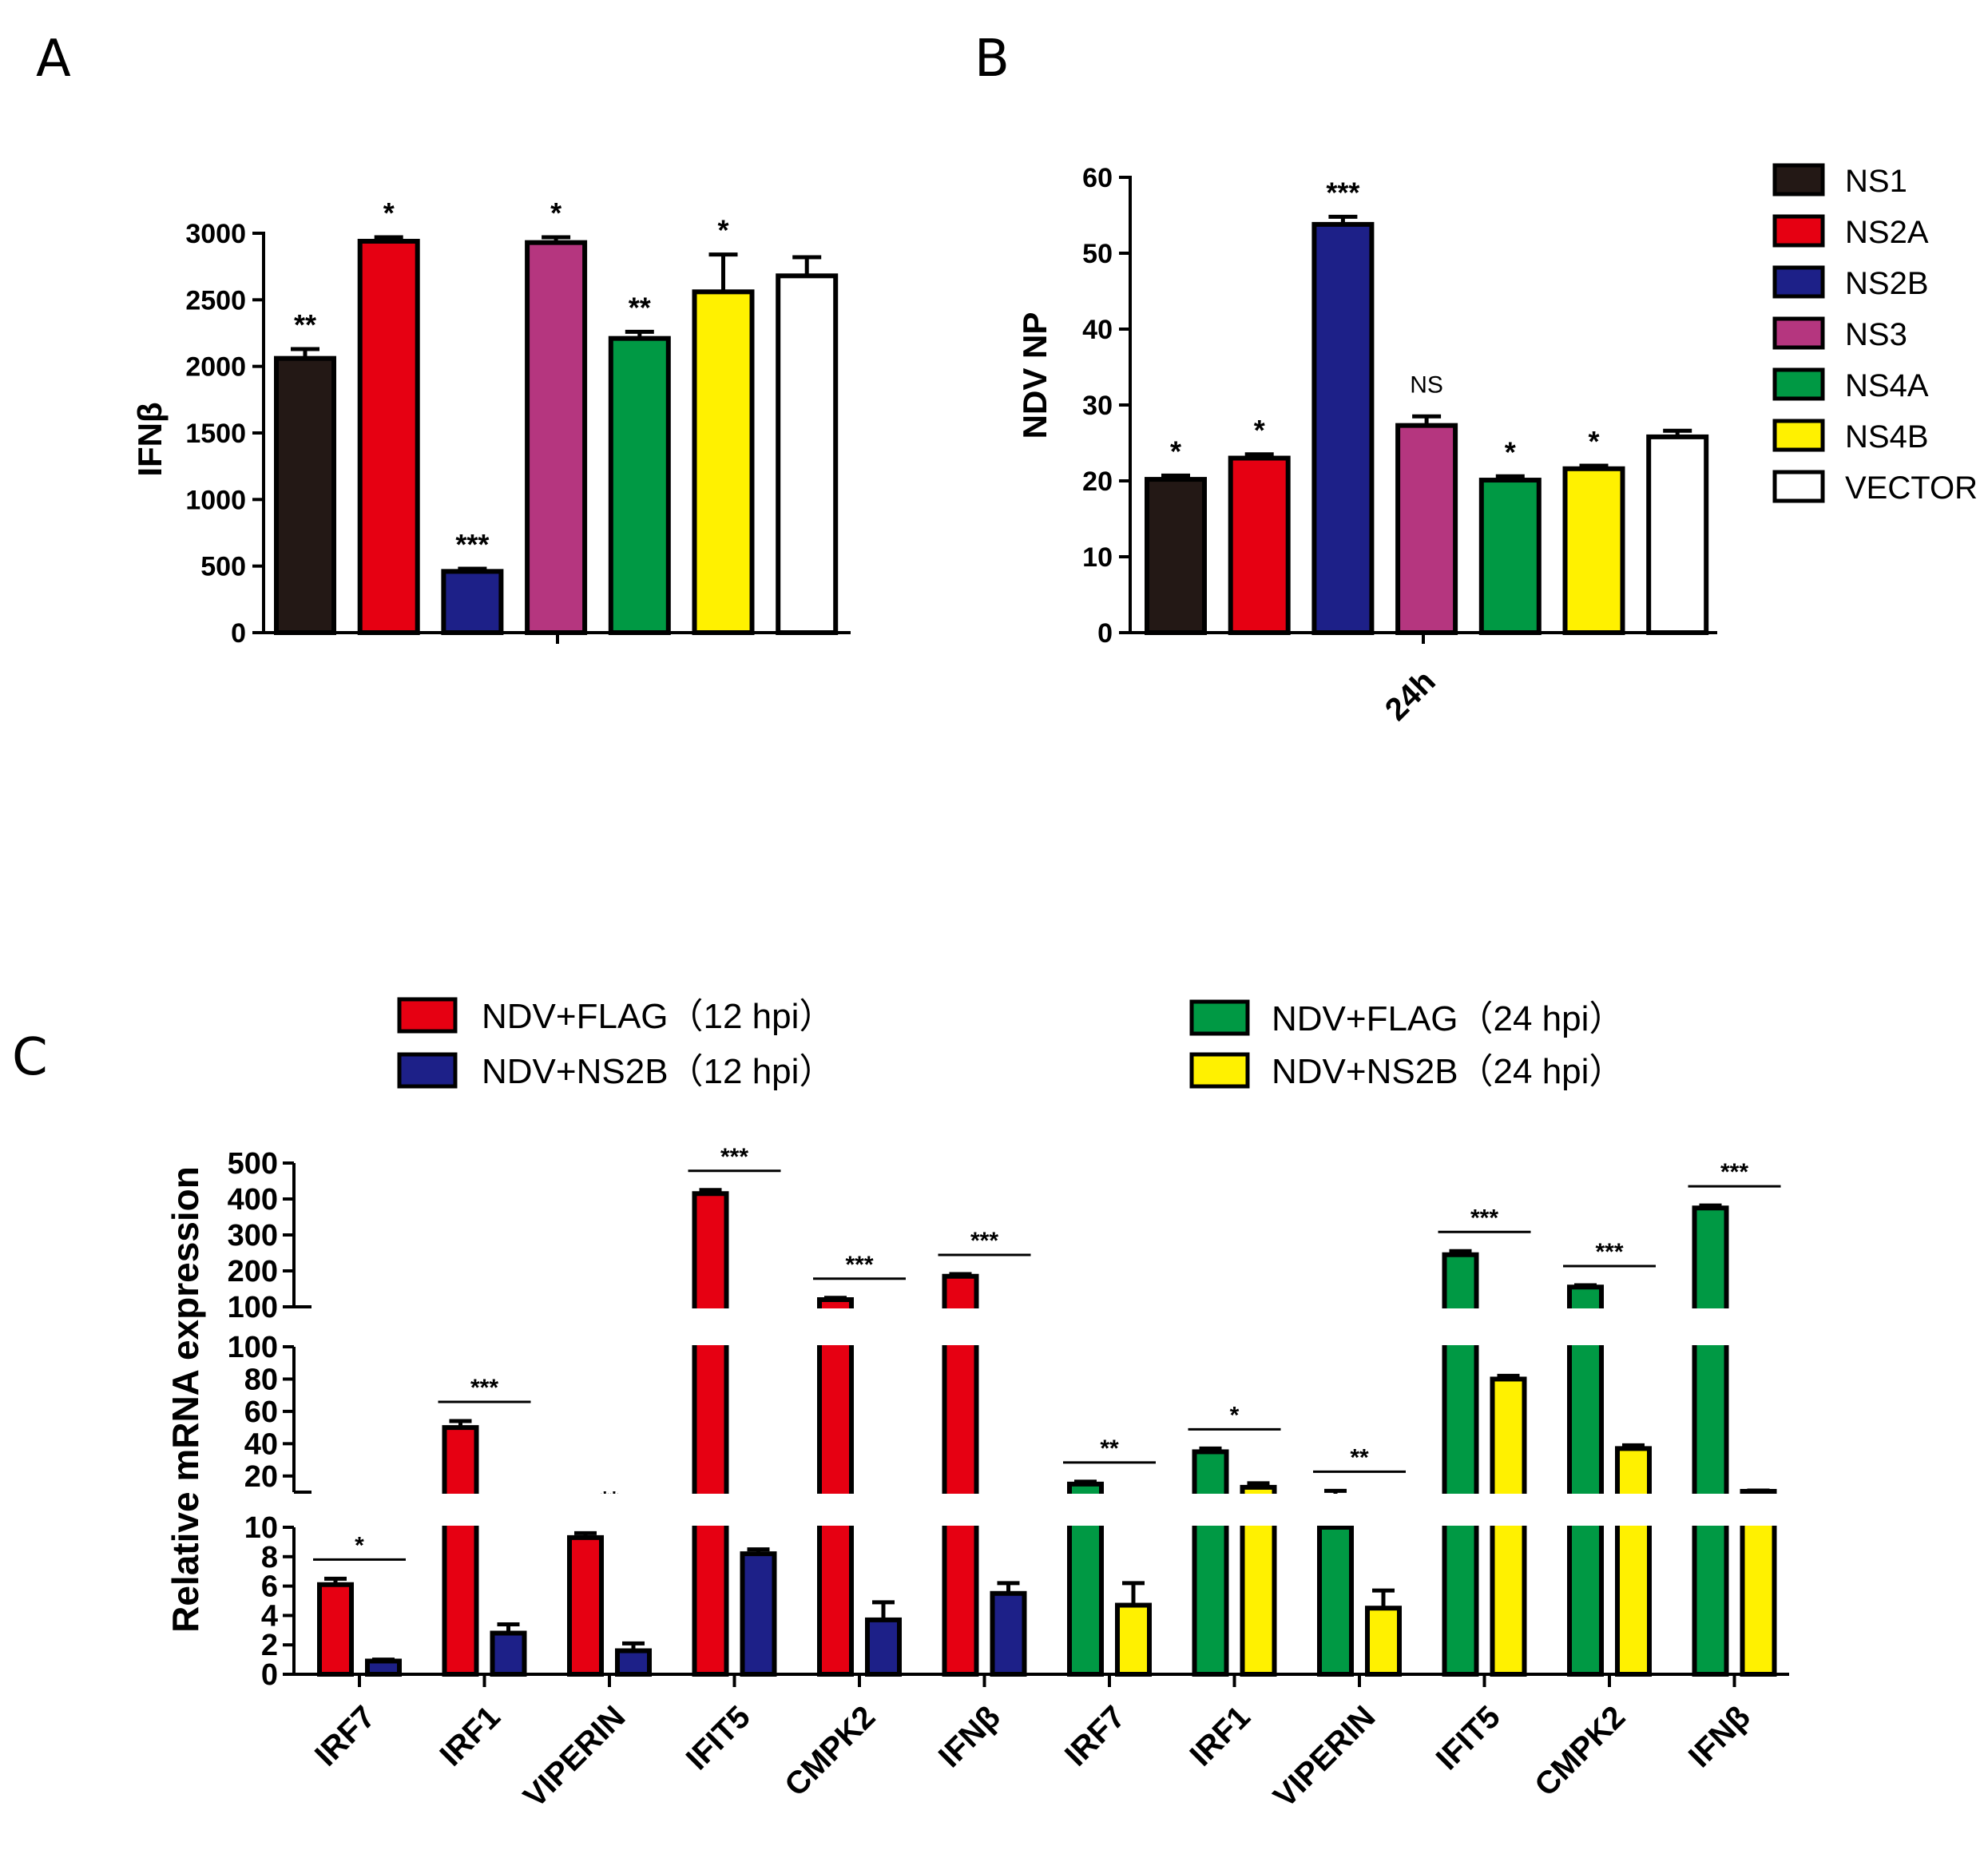 This screenshot has height=1854, width=1988. I want to click on panel-c-y-tick-label: 8, so click(269, 1557).